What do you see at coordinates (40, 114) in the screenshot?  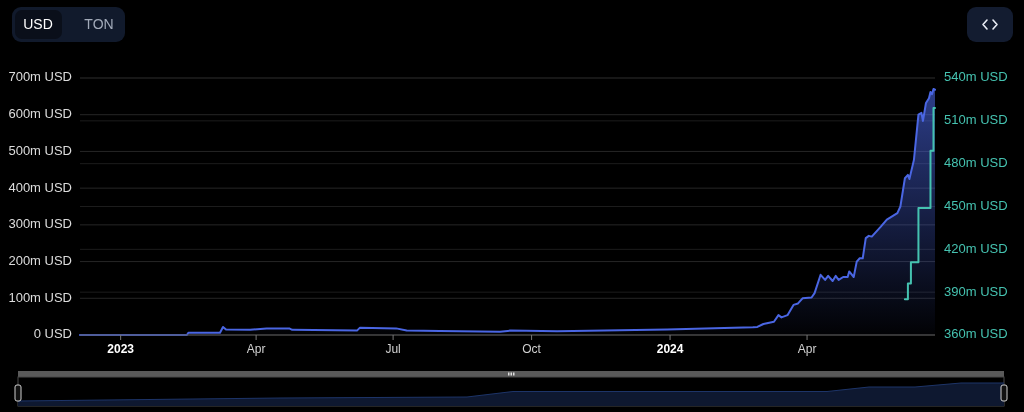 I see `y-tick-label: 600m USD` at bounding box center [40, 114].